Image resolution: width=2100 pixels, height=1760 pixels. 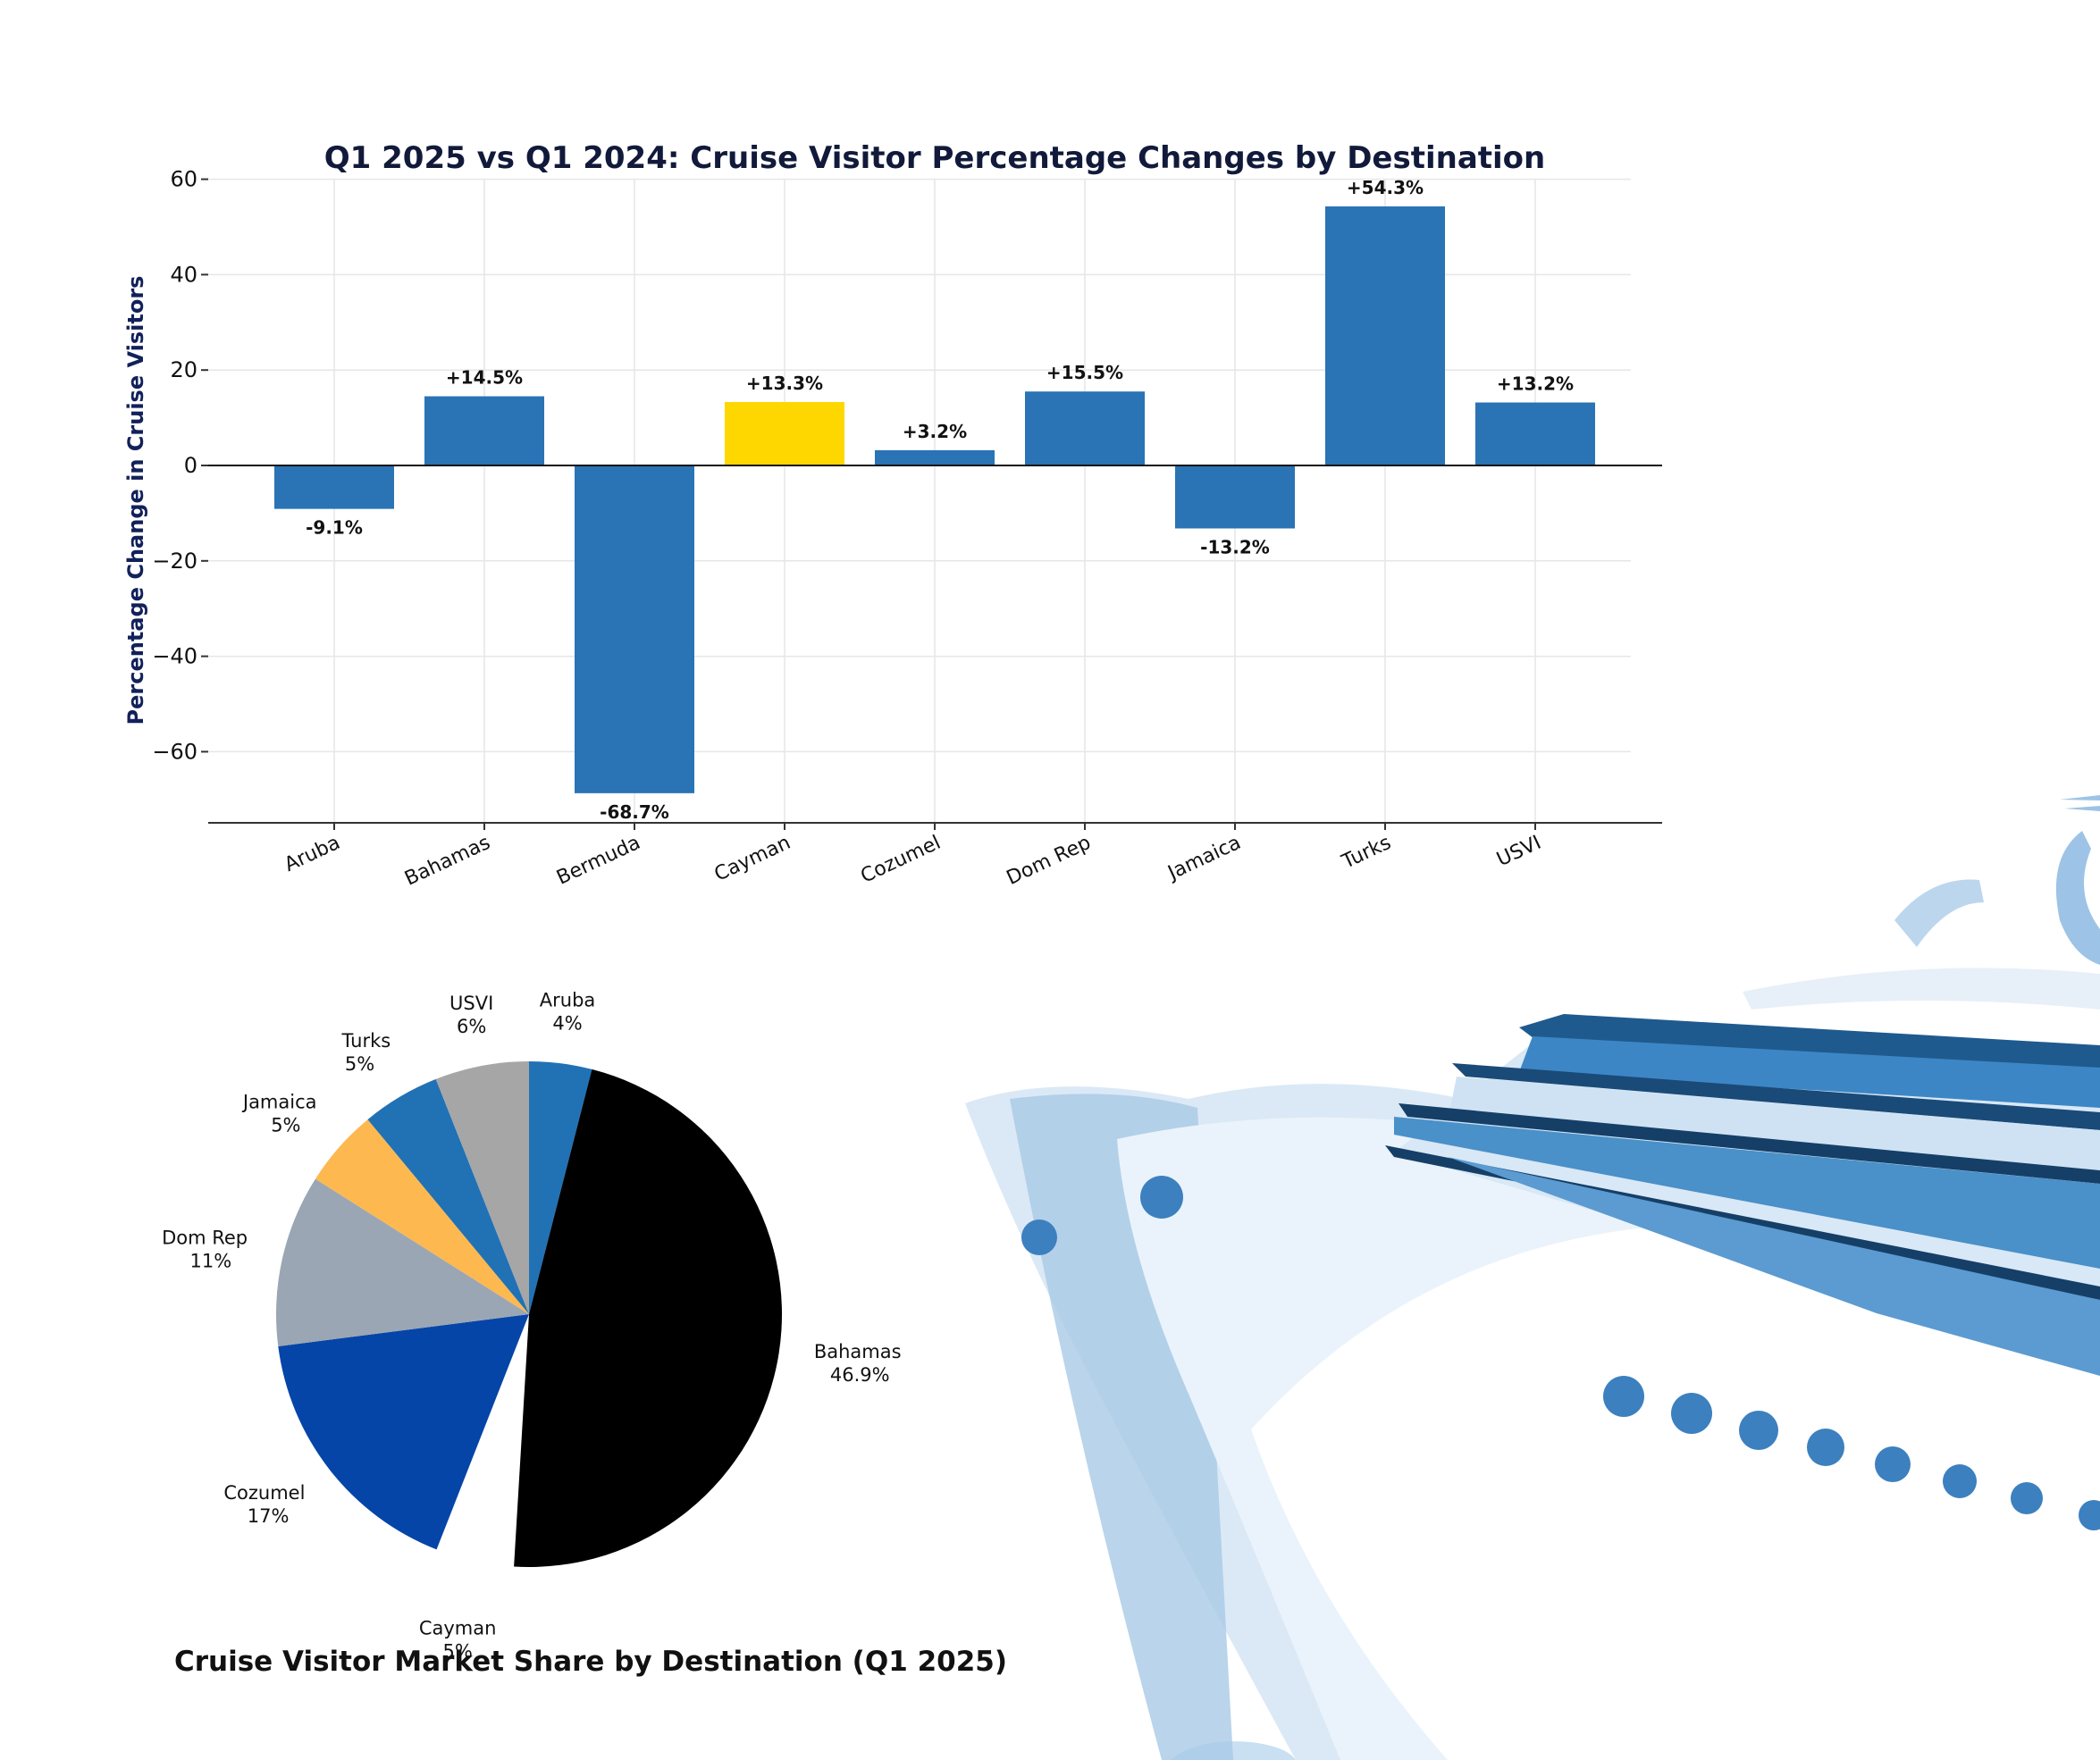 What do you see at coordinates (648, 1318) in the screenshot?
I see `pie-slice-bahamas` at bounding box center [648, 1318].